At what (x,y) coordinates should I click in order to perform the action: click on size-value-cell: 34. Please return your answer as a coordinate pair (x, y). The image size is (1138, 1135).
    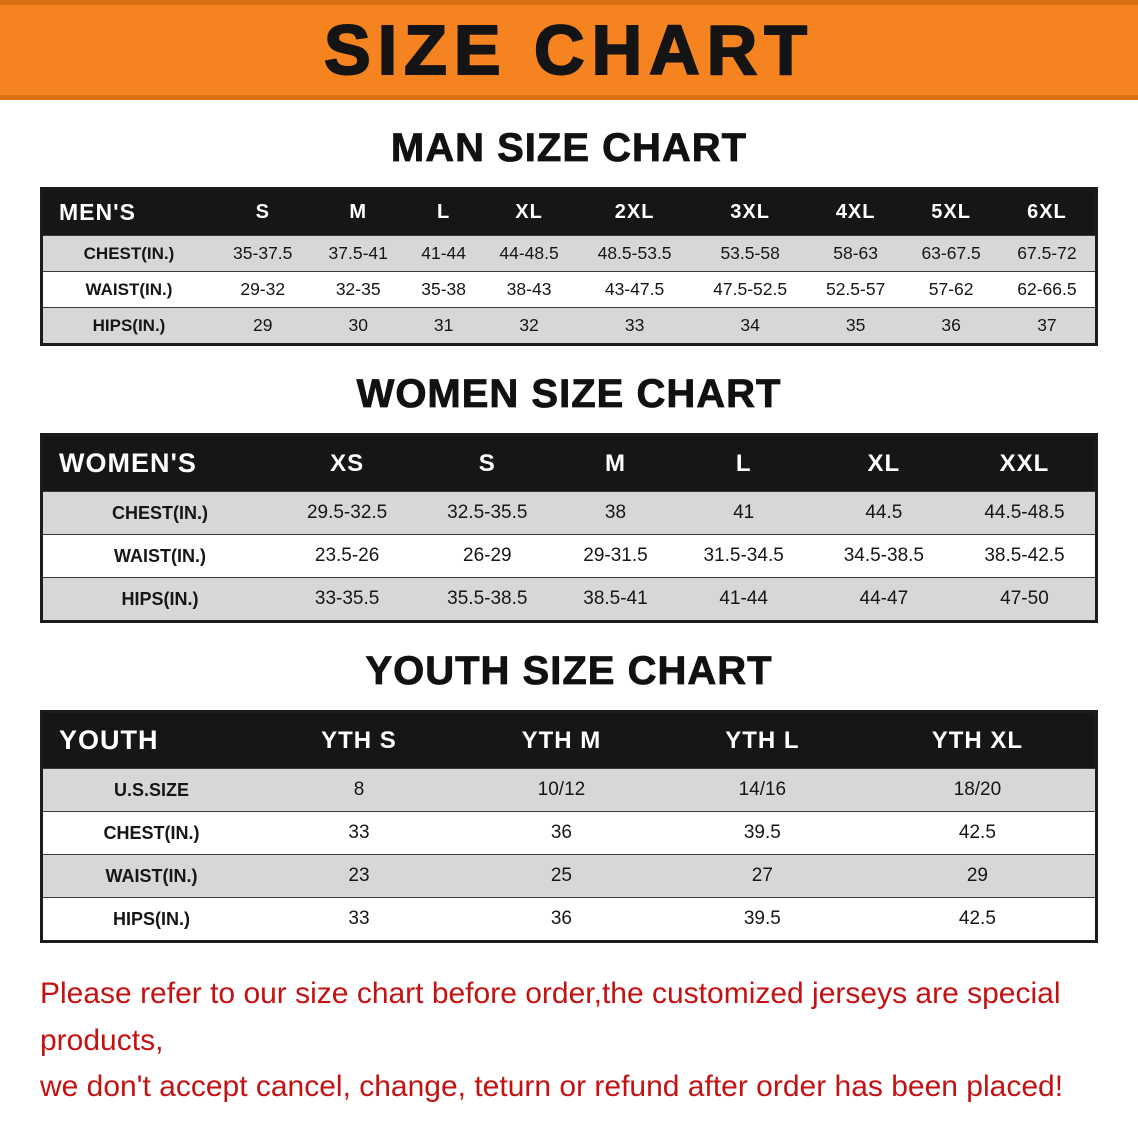
    Looking at the image, I should click on (750, 325).